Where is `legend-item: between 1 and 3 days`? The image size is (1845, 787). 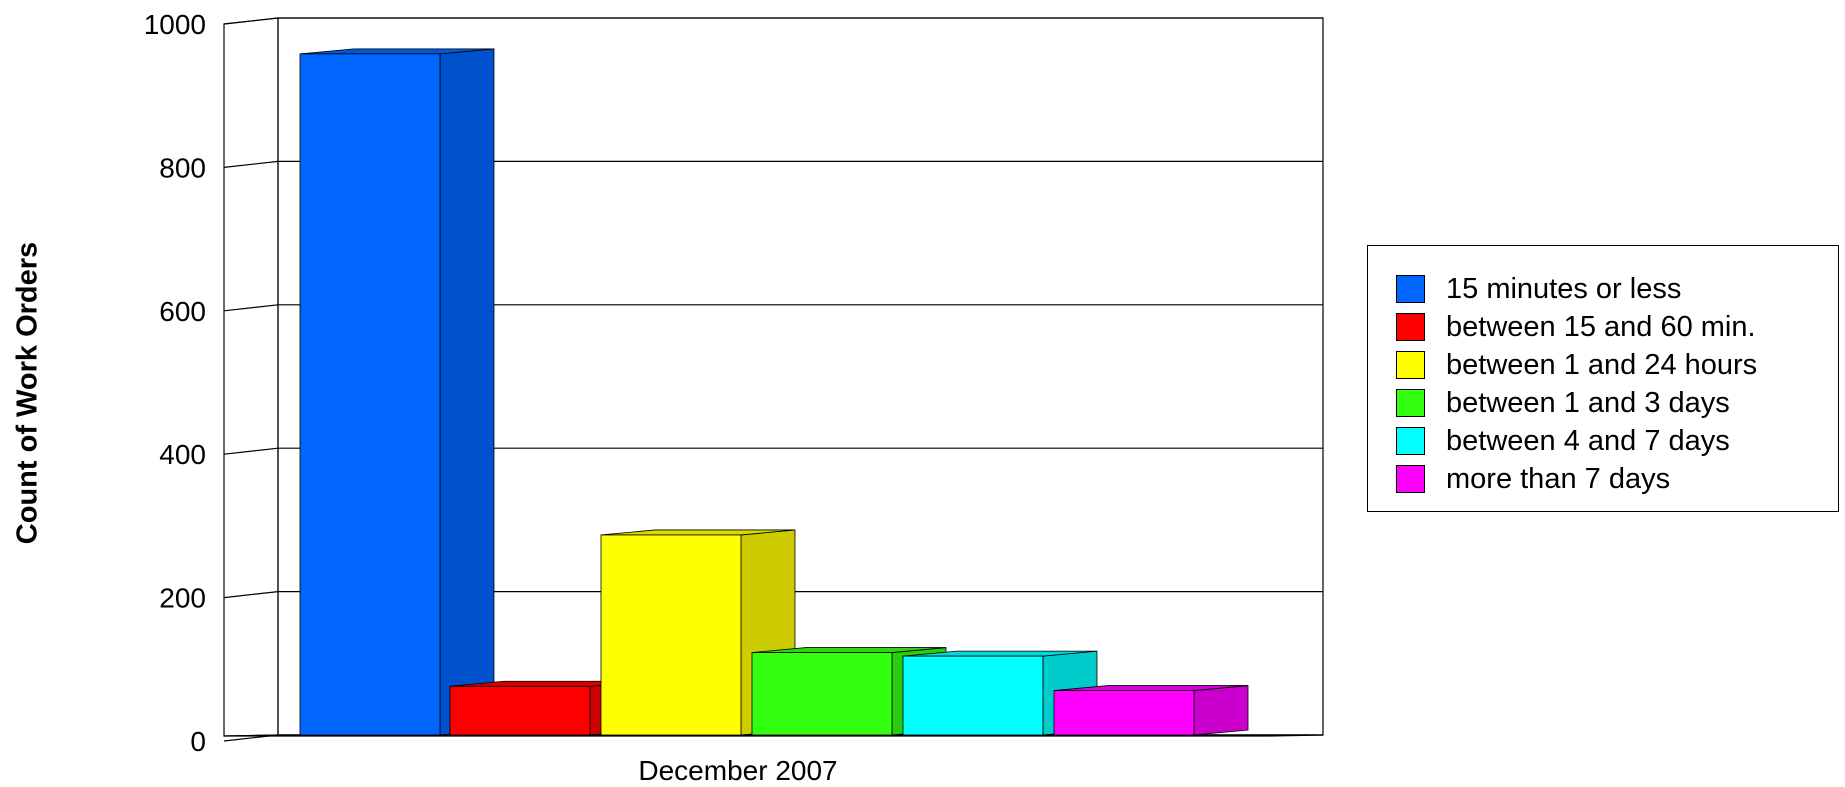
legend-item: between 1 and 3 days is located at coordinates (1617, 403).